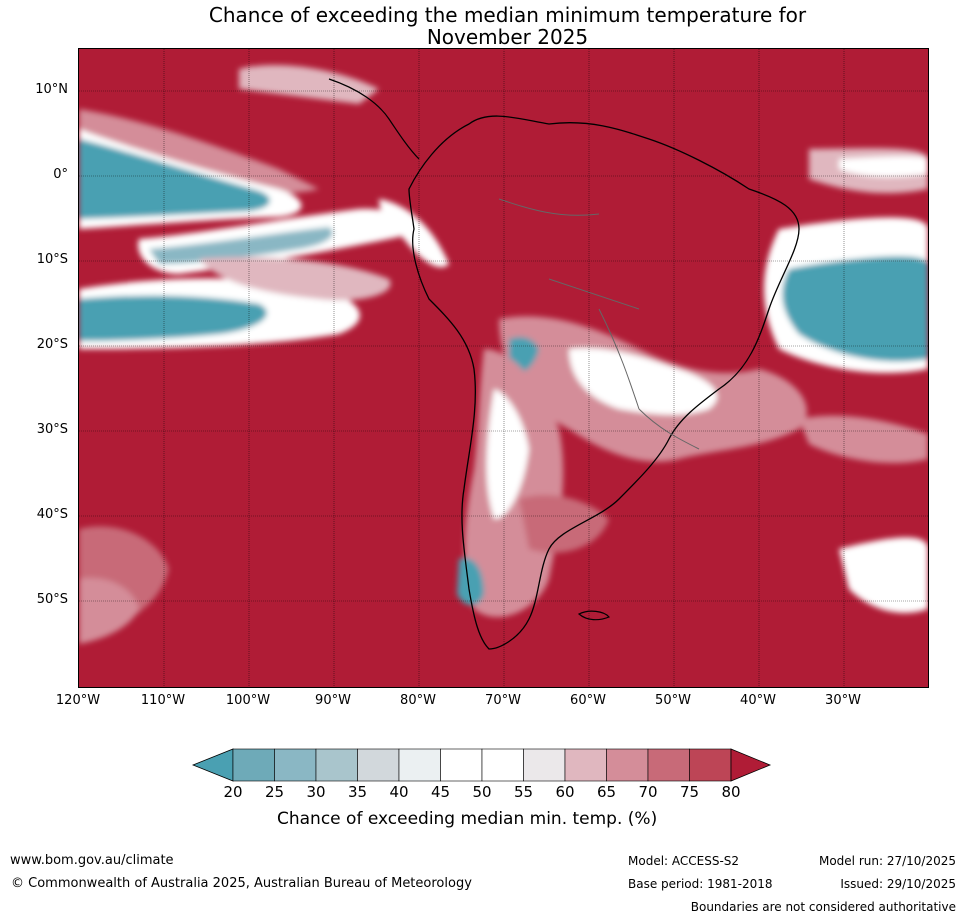 This screenshot has width=965, height=919. I want to click on lat-label-0: 0°, so click(60, 174).